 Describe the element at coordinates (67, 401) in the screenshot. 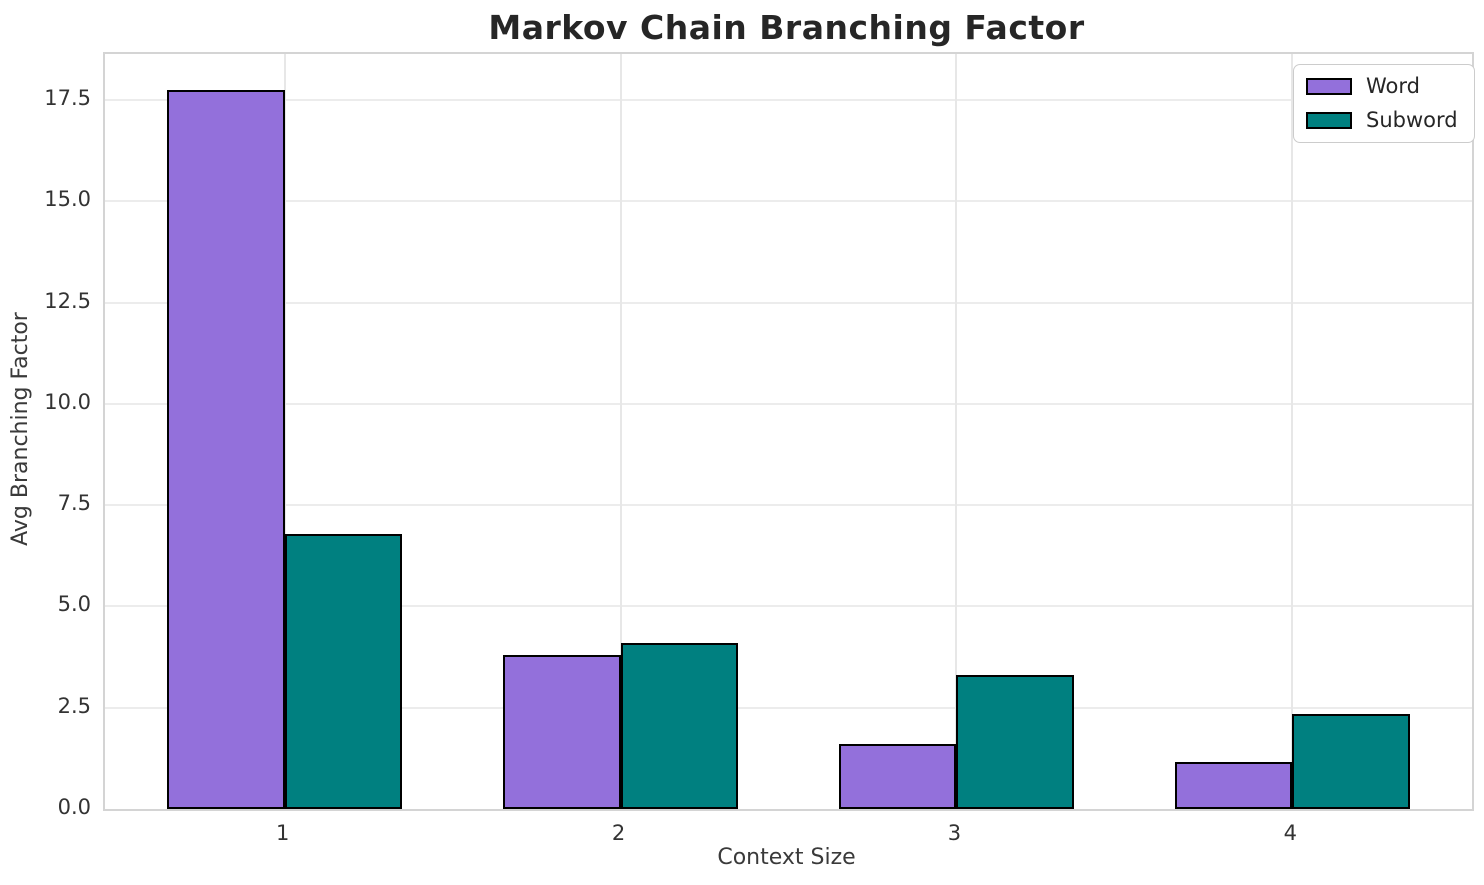

I see `y-tick-10.0: 10.0` at that location.